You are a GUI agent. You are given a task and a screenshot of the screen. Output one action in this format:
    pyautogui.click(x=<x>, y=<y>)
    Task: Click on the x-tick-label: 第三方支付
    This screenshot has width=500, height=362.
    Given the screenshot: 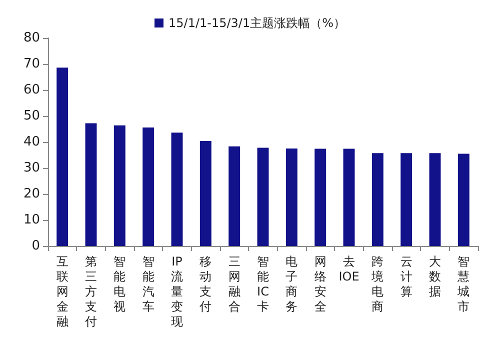 What is the action you would take?
    pyautogui.click(x=90, y=291)
    